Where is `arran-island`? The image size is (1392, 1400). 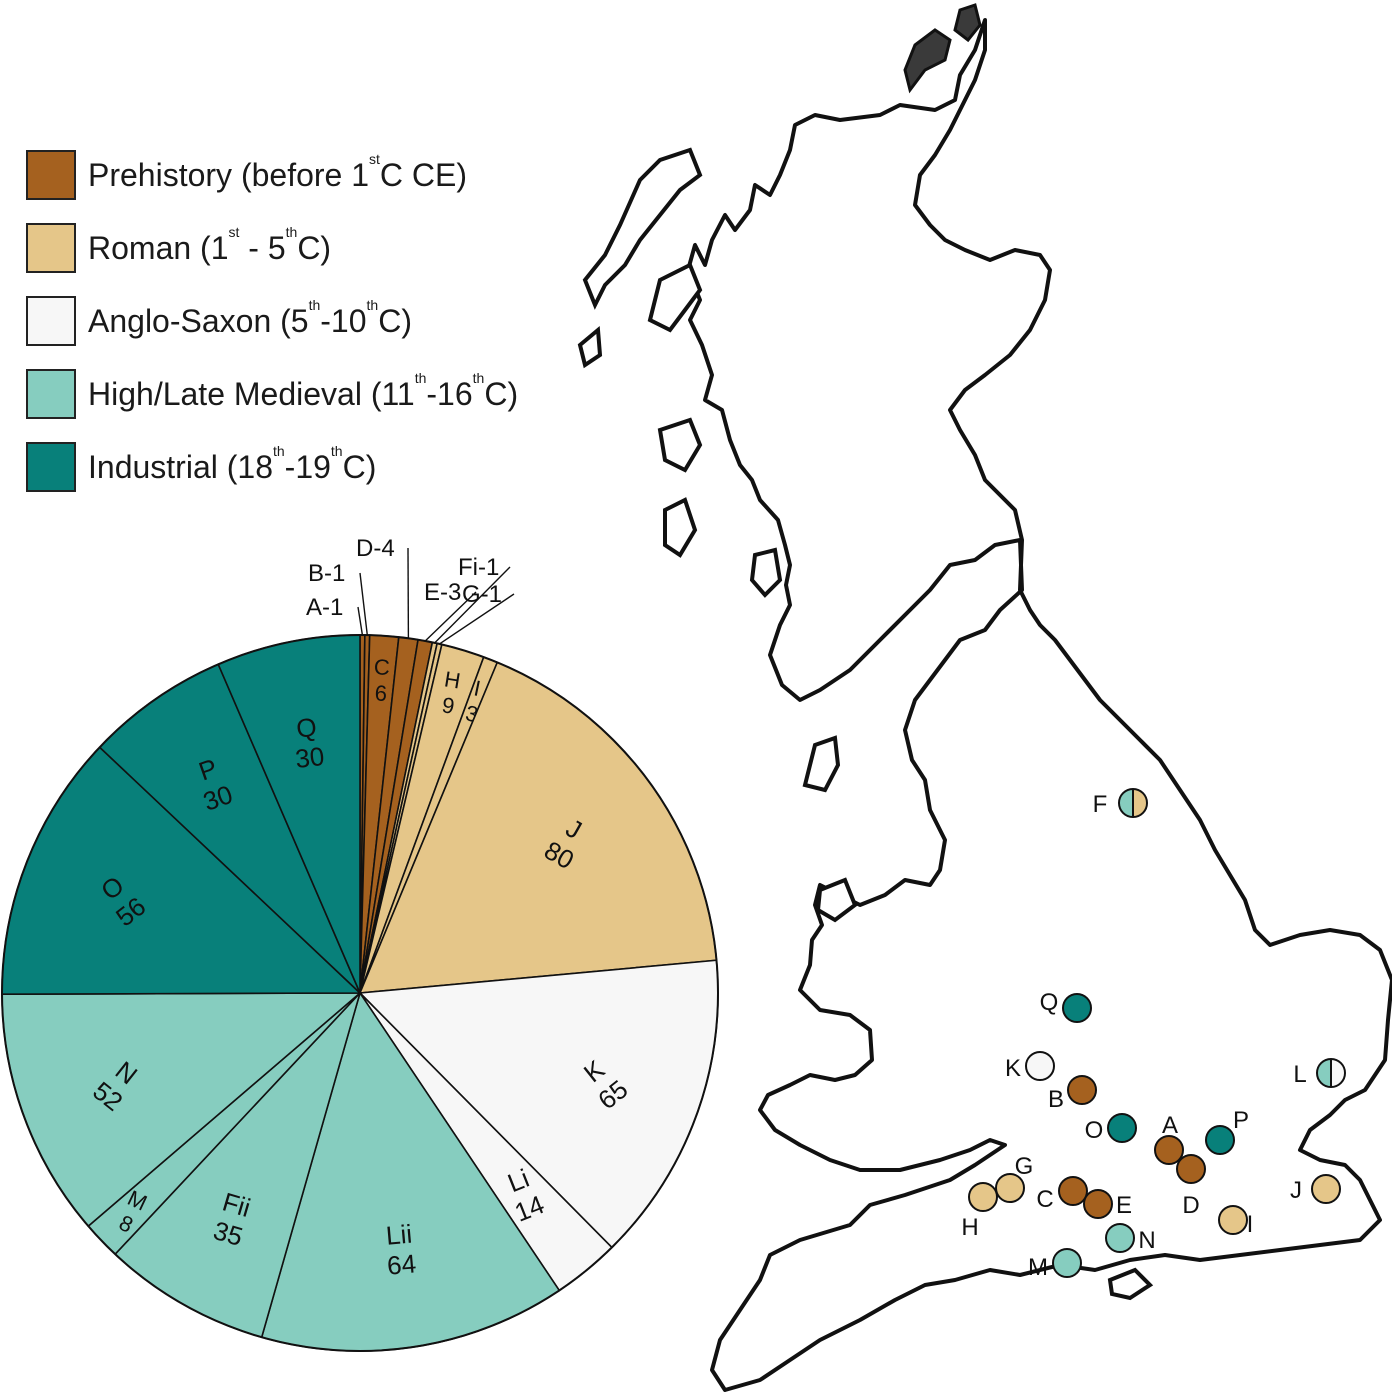
arran-island is located at coordinates (766, 572).